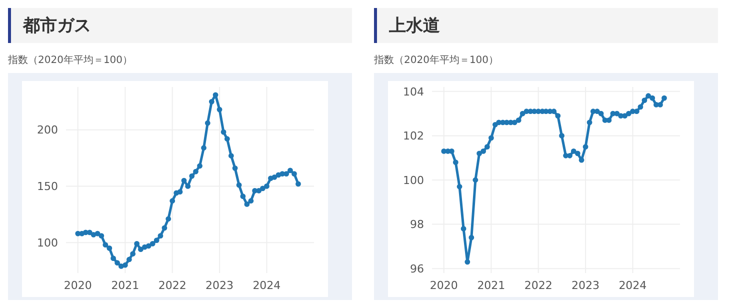  What do you see at coordinates (47, 187) in the screenshot?
I see `y-tick-label: 150` at bounding box center [47, 187].